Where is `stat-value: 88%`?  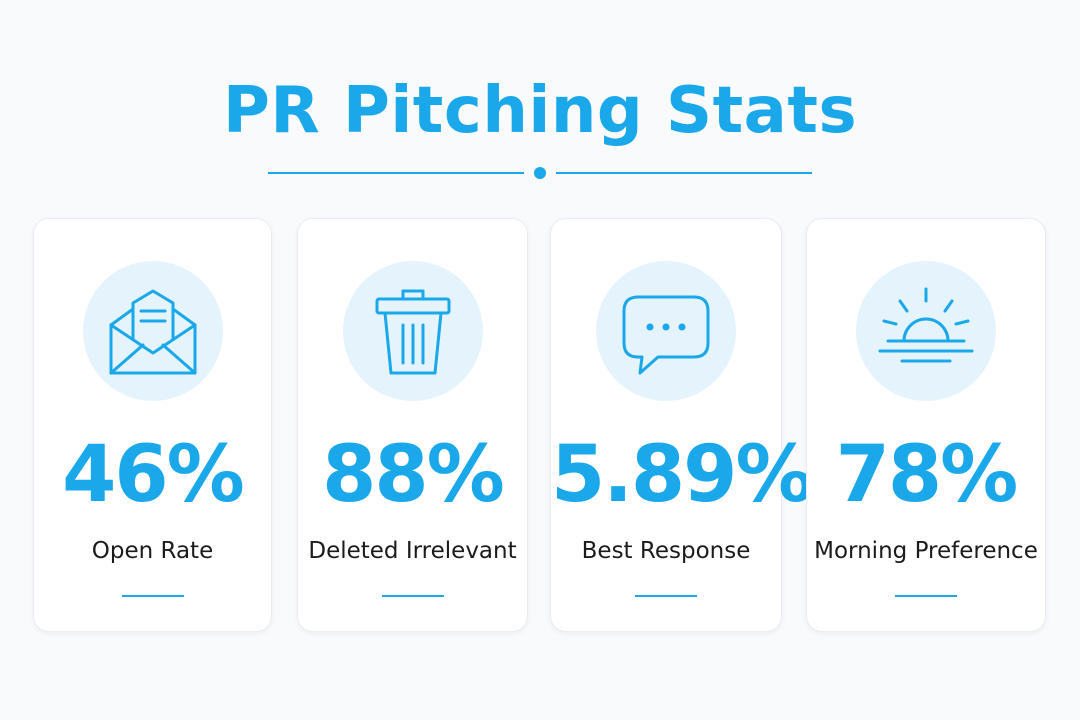
stat-value: 88% is located at coordinates (413, 475).